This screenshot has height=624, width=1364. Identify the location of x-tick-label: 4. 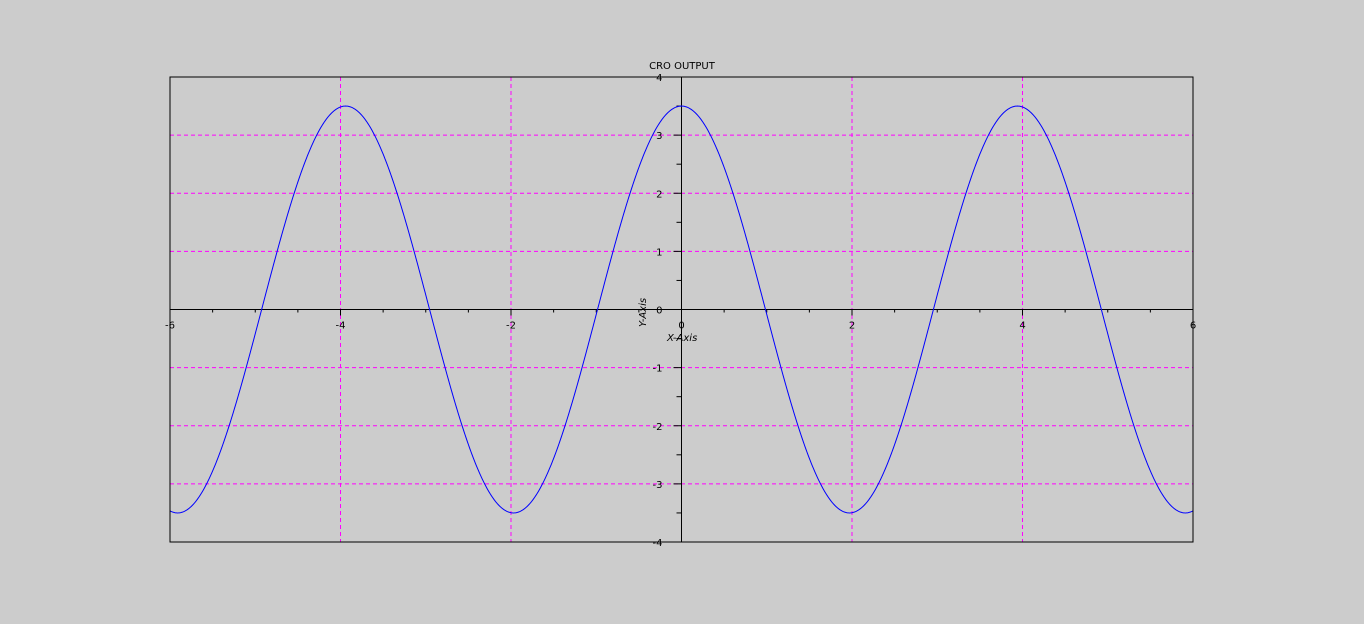
(1022, 326).